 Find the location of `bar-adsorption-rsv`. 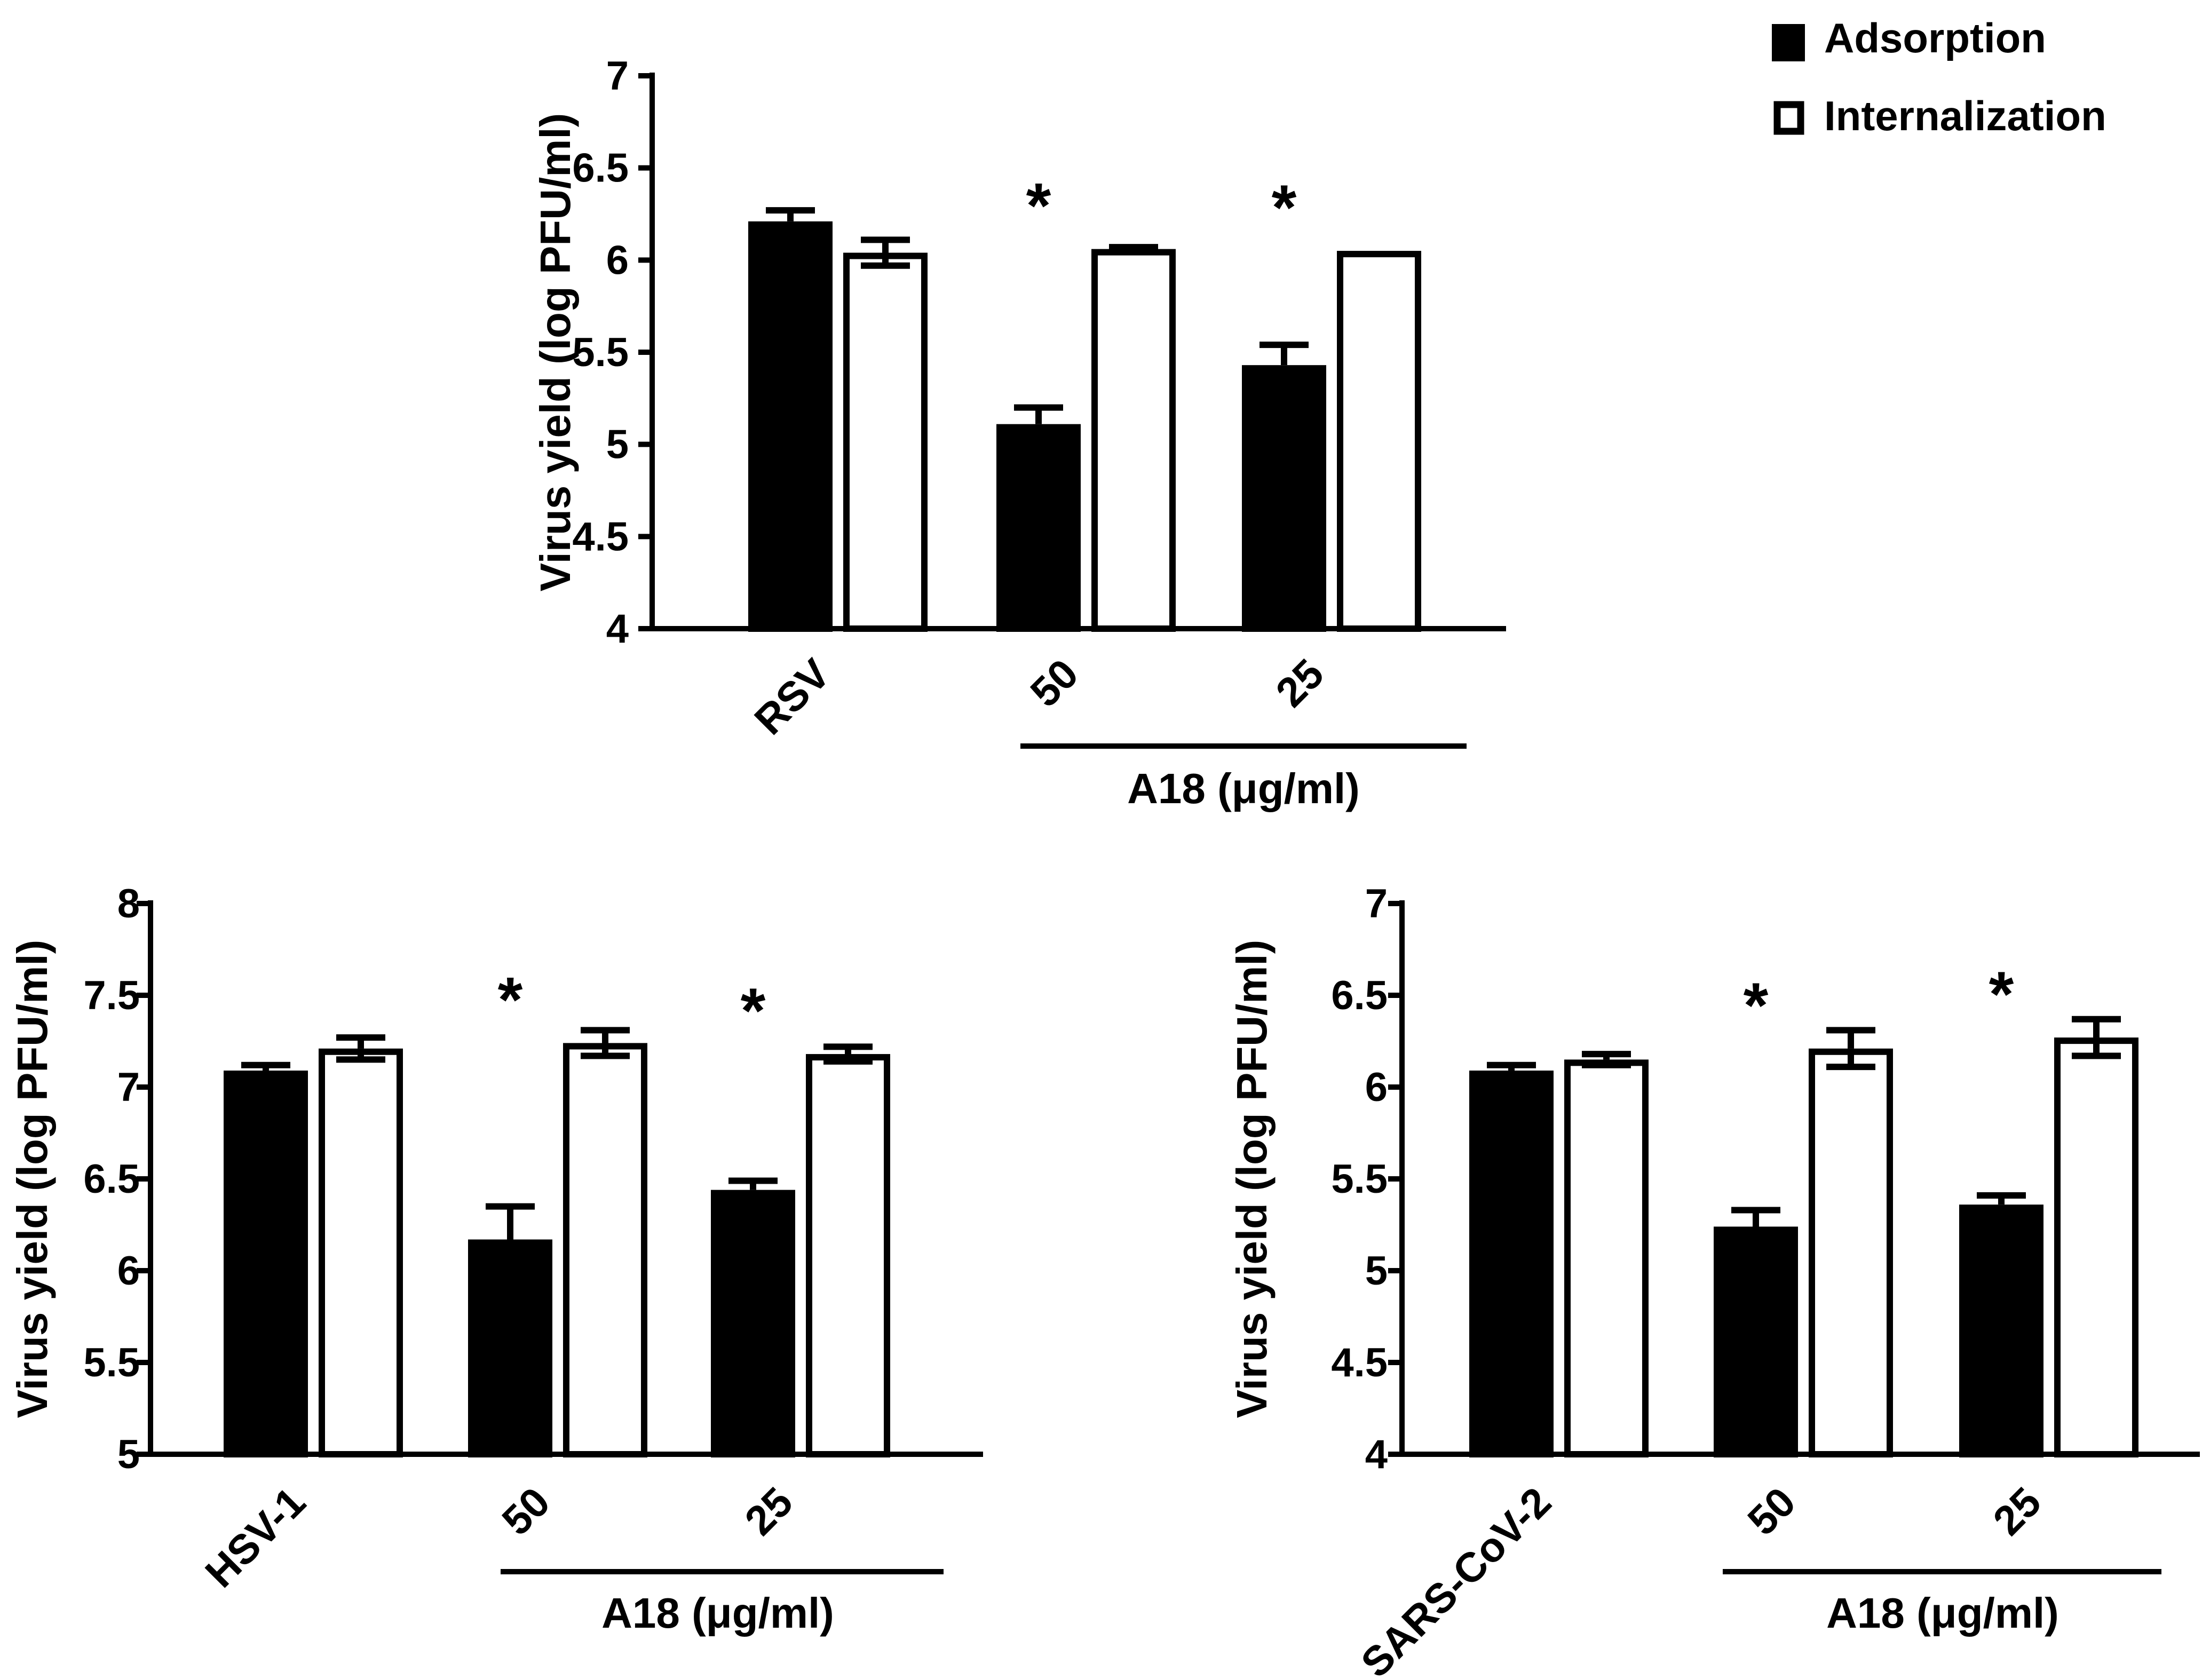

bar-adsorption-rsv is located at coordinates (790, 426).